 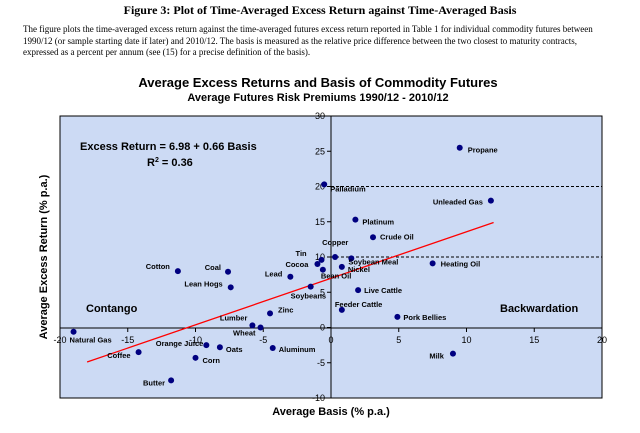 I want to click on x-tick-label: -10, so click(x=195, y=340).